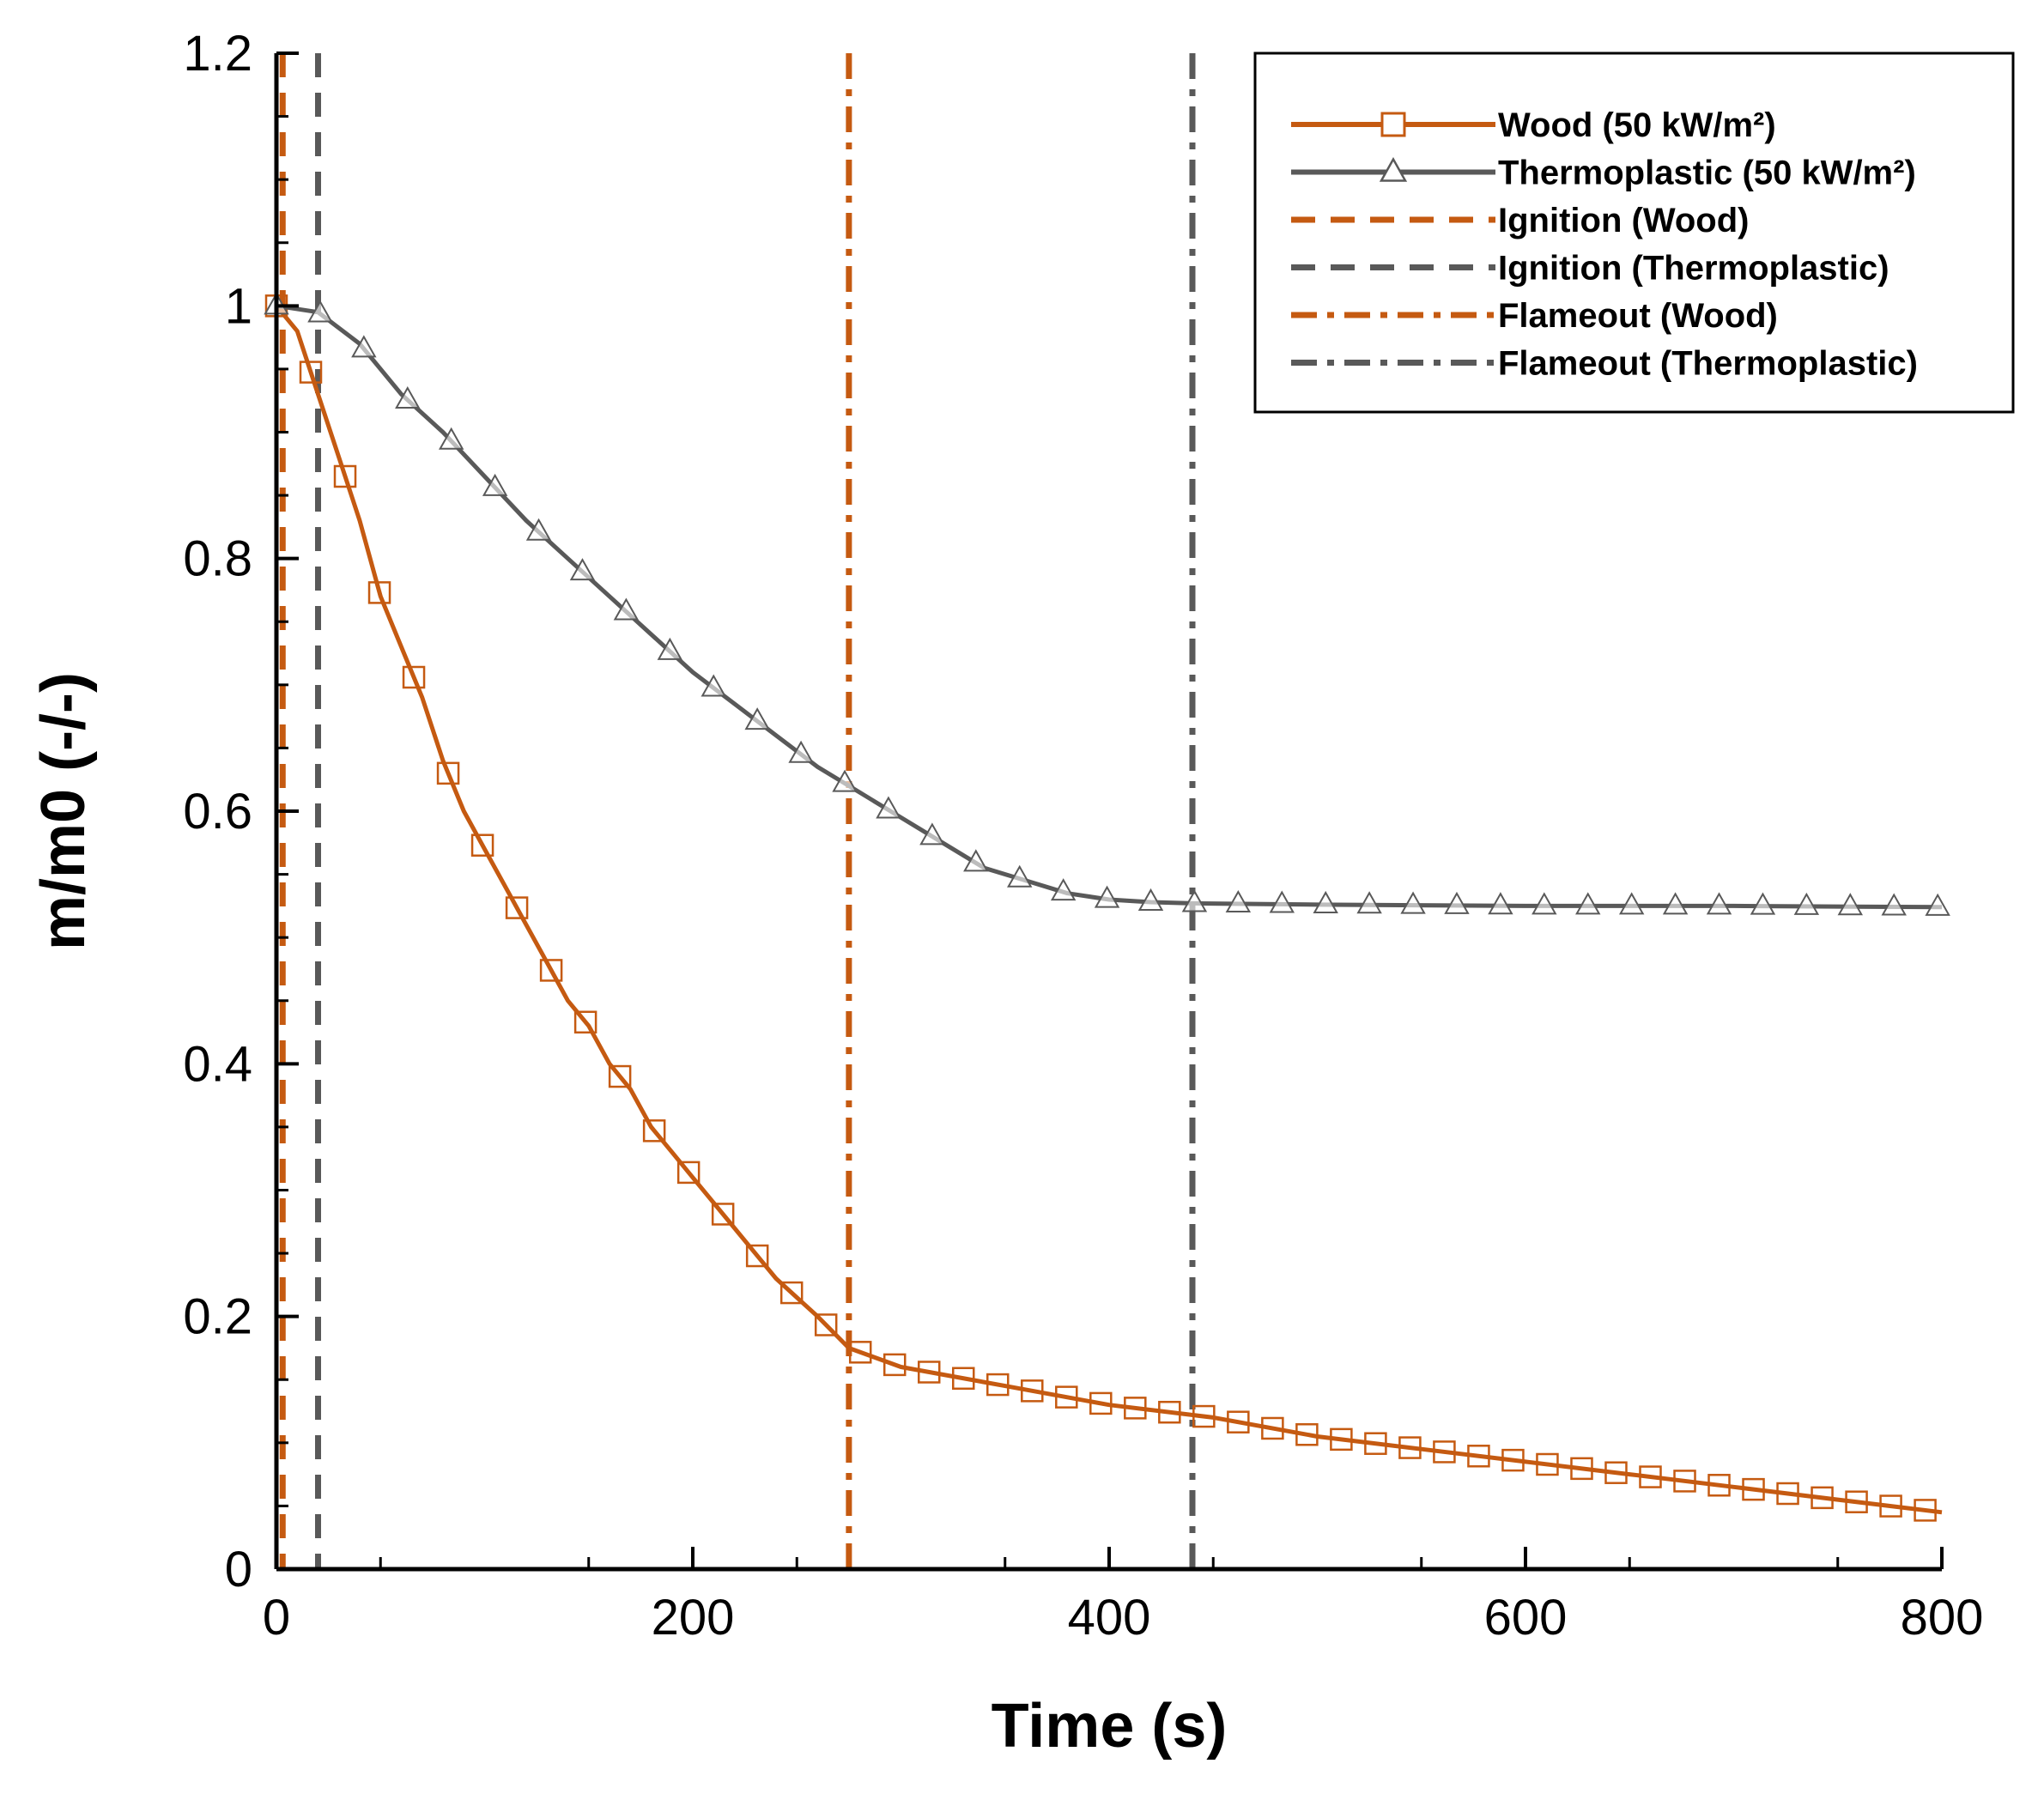 Image resolution: width=2044 pixels, height=1794 pixels. Describe the element at coordinates (1623, 220) in the screenshot. I see `legend-label-2: Ignition (Wood)` at that location.